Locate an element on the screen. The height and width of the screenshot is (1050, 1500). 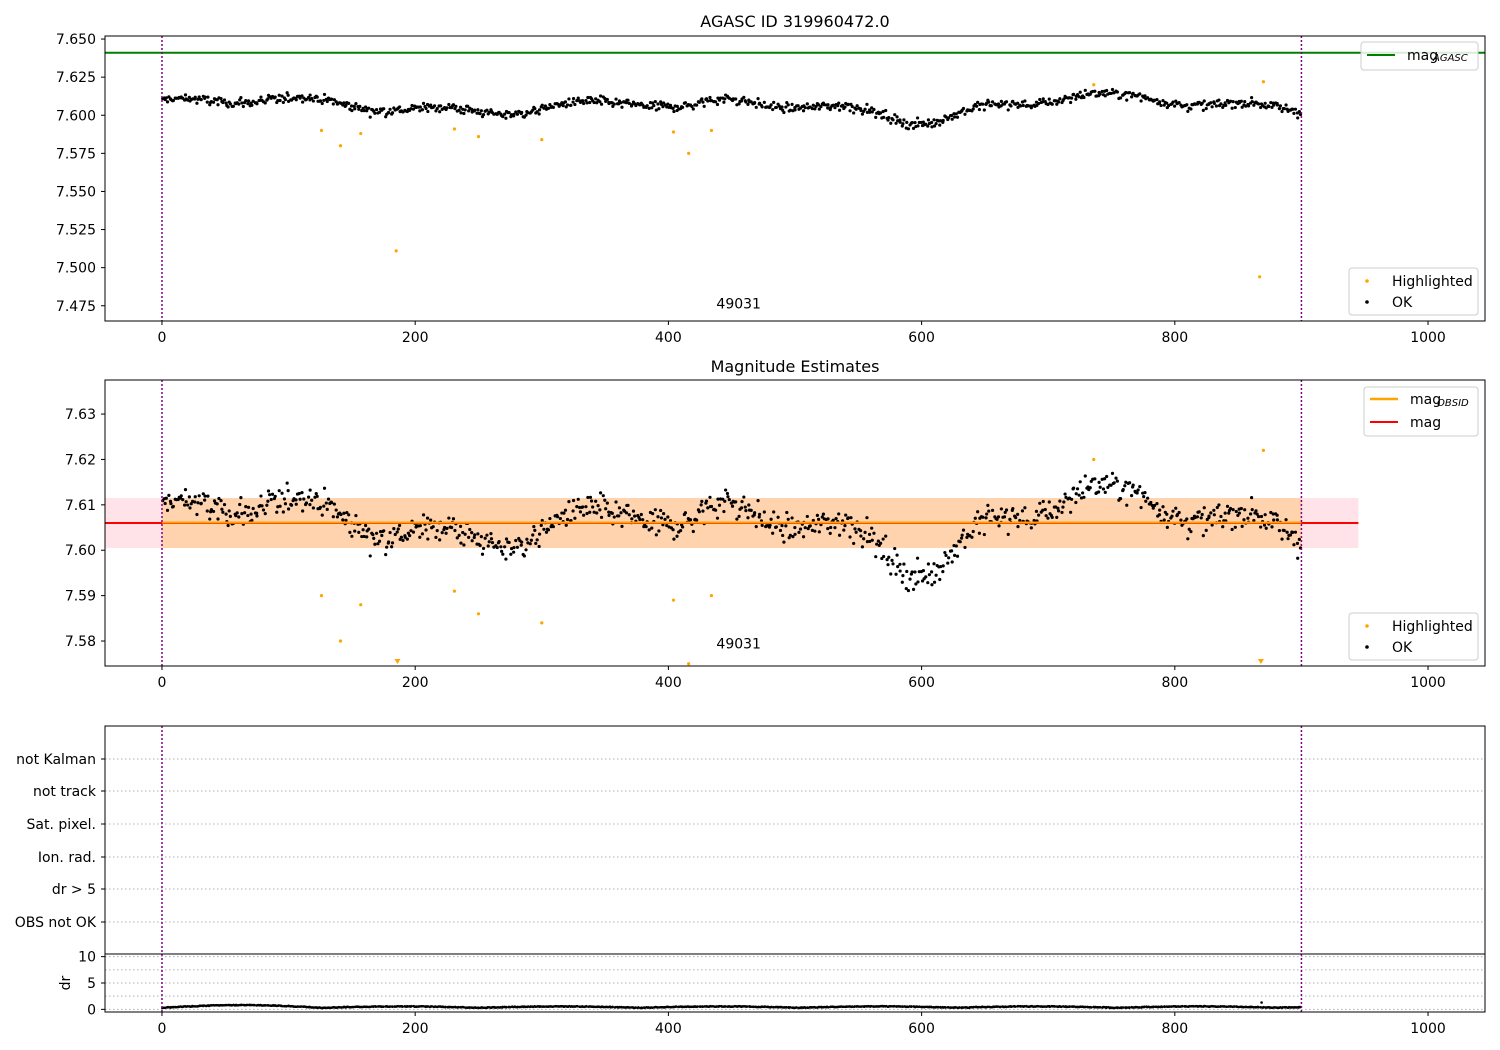
x-tick-label: 0 is located at coordinates (162, 338).